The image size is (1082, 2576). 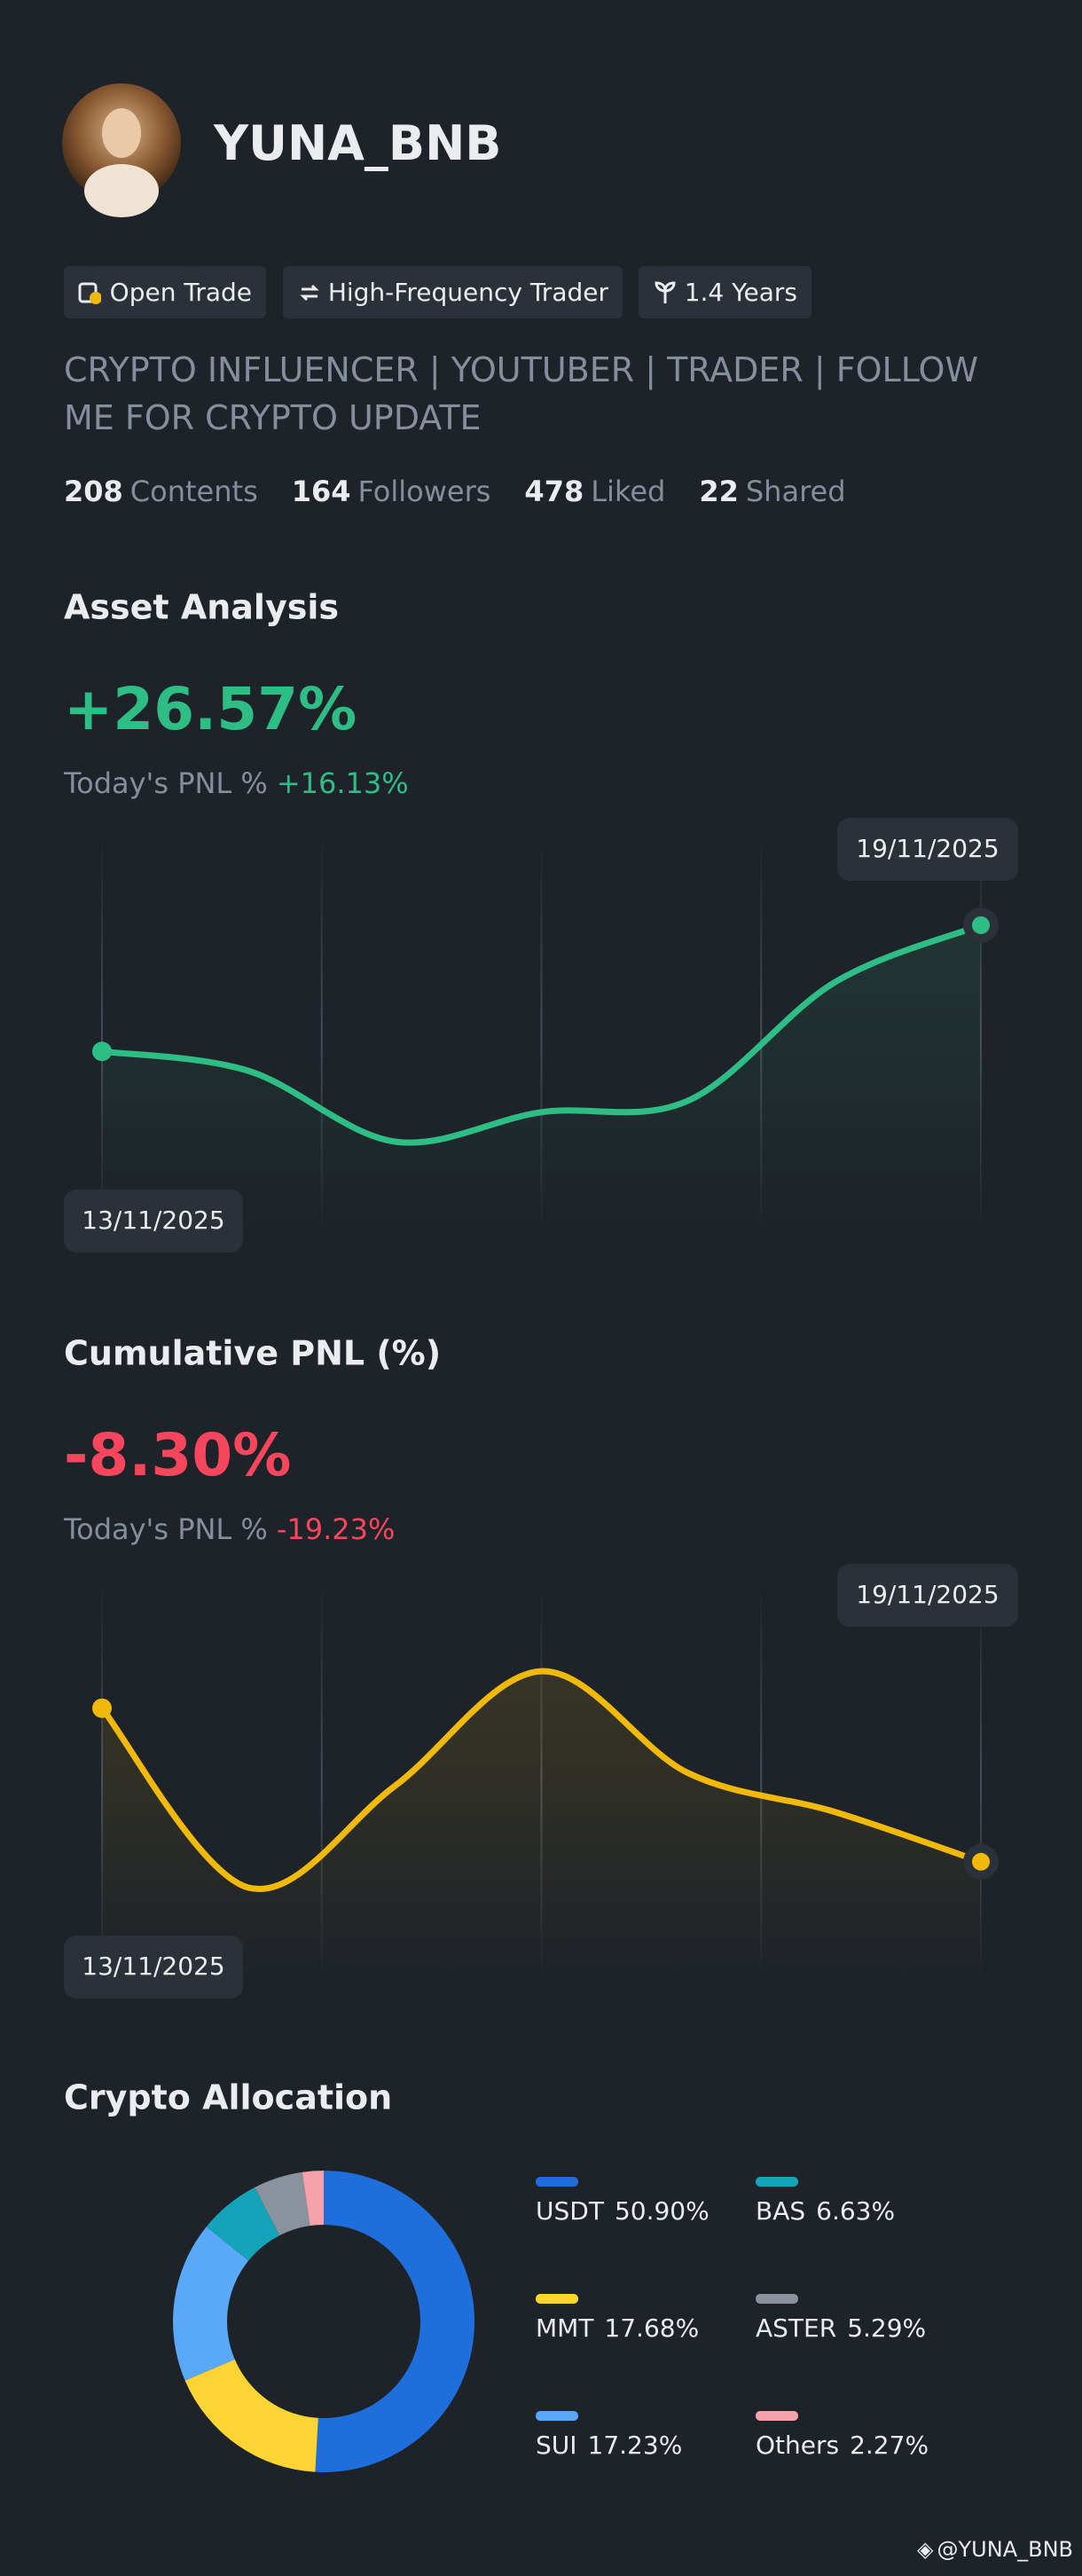 What do you see at coordinates (93, 491) in the screenshot?
I see `stat-value: 208` at bounding box center [93, 491].